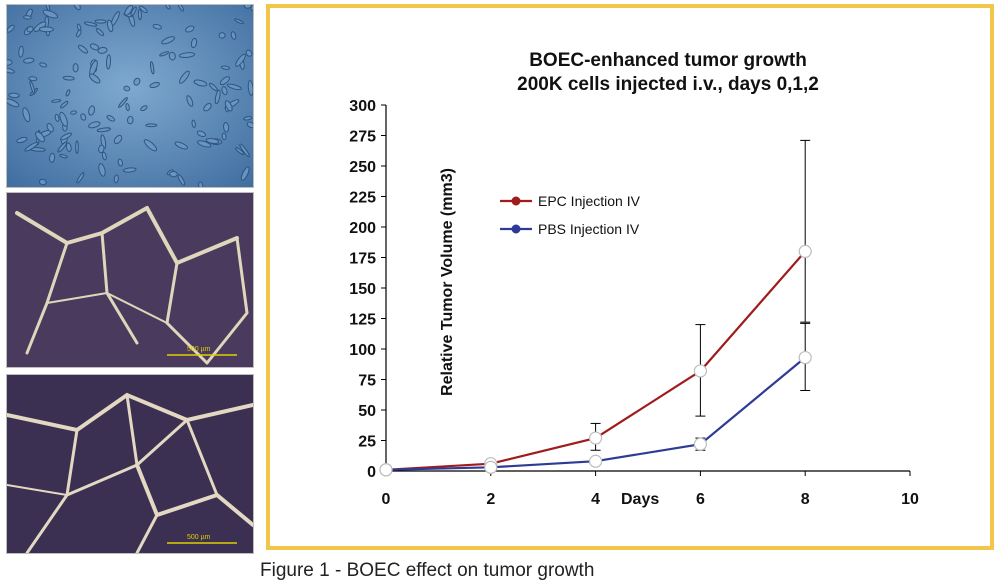  What do you see at coordinates (640, 499) in the screenshot?
I see `x-axis-label: Days` at bounding box center [640, 499].